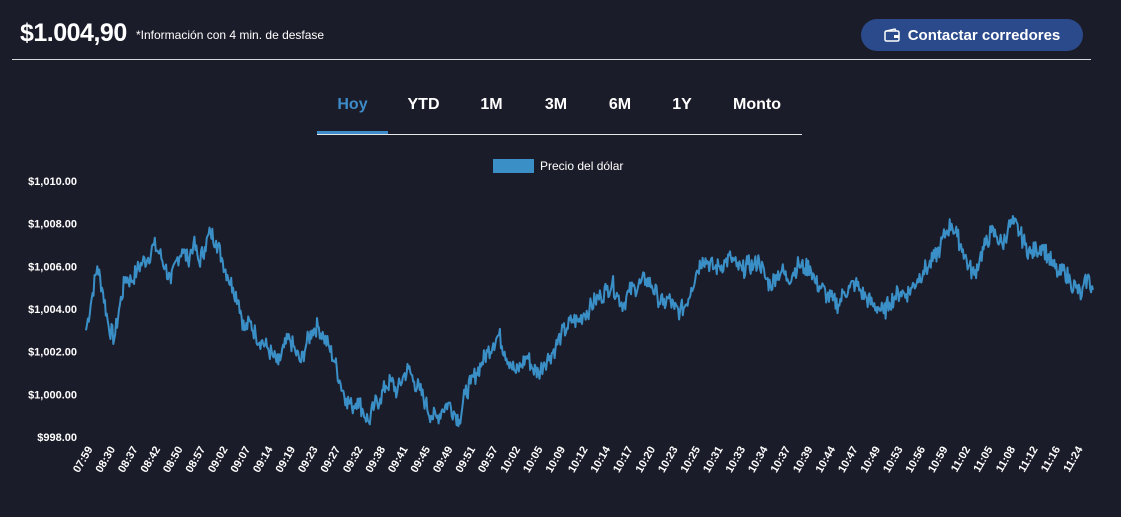 The width and height of the screenshot is (1121, 517). I want to click on y-tick-label: $1,000.00, so click(52, 395).